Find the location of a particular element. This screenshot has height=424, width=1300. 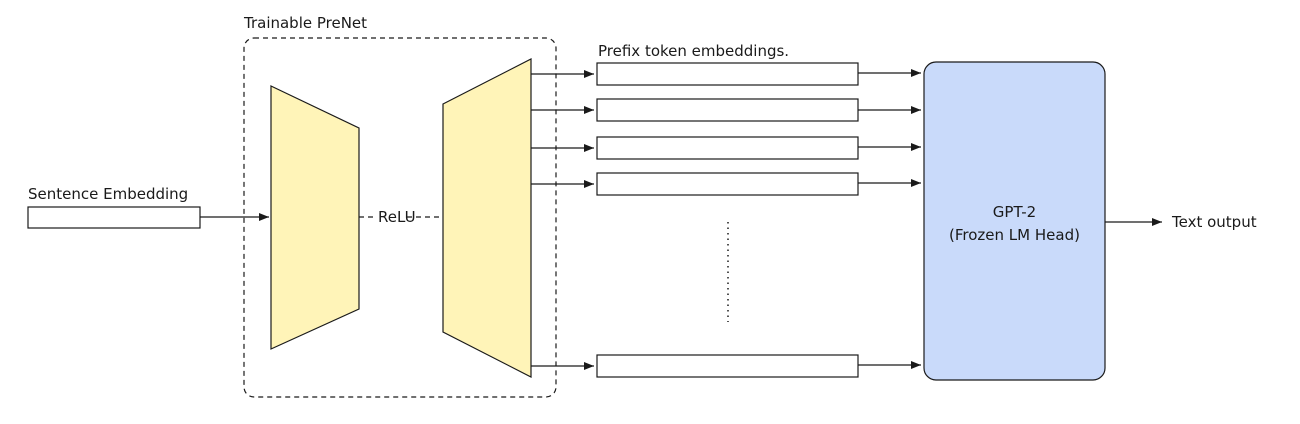

sentence-embedding-label: Sentence Embedding is located at coordinates (108, 194).